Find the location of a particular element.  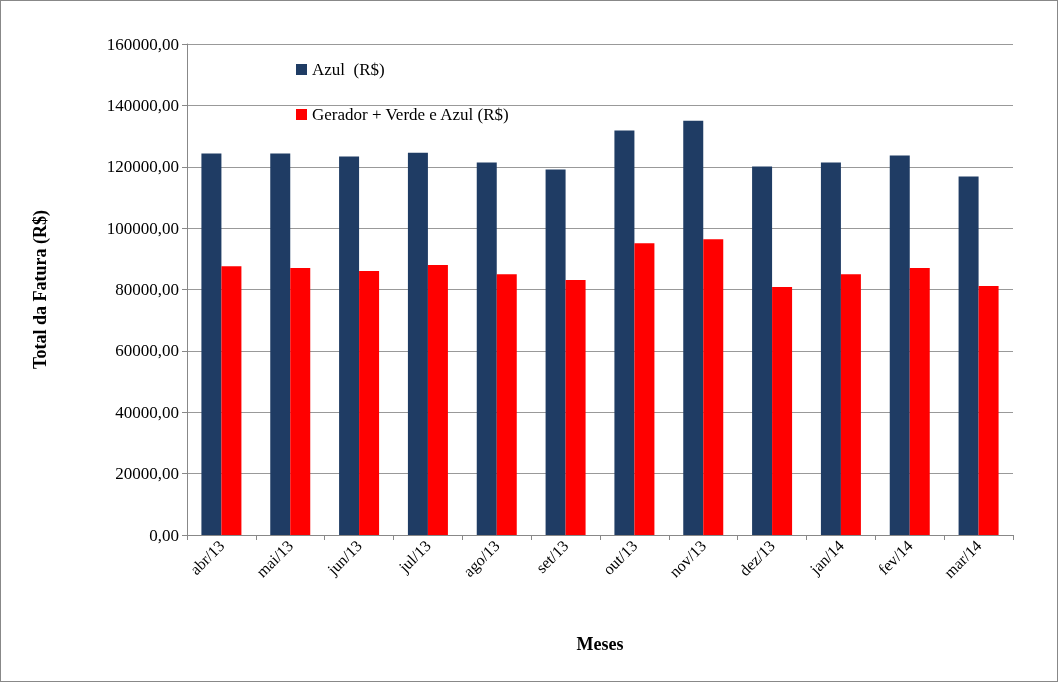

legend-label: Azul (R$) is located at coordinates (348, 69).